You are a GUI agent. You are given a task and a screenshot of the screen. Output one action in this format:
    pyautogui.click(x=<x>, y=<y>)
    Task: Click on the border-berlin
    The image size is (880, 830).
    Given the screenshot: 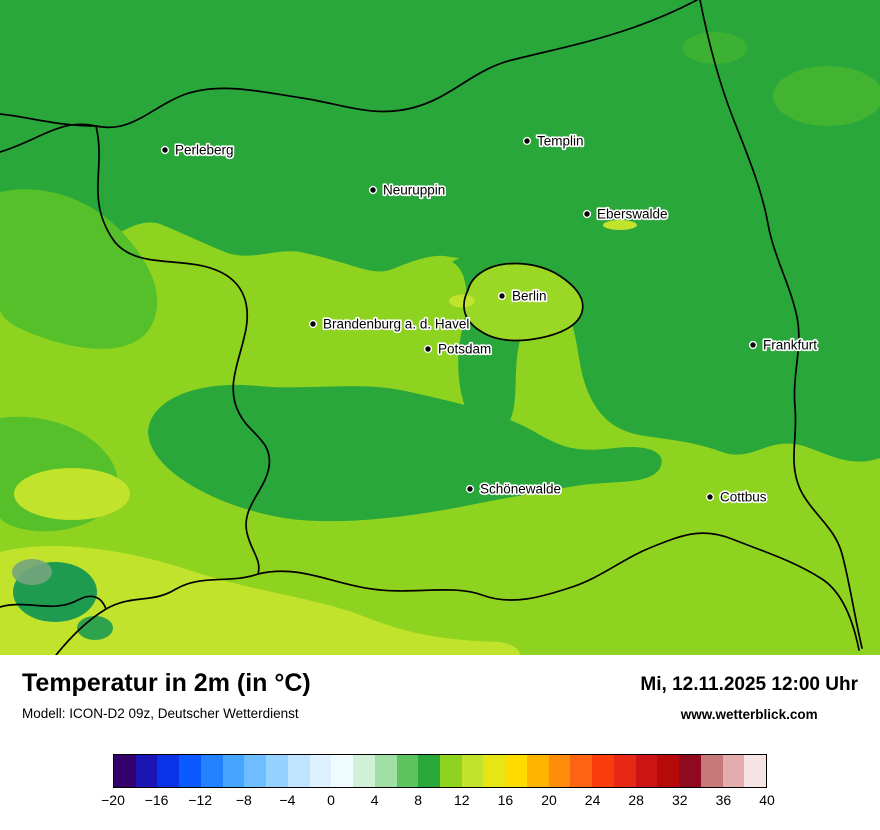 What is the action you would take?
    pyautogui.click(x=523, y=302)
    